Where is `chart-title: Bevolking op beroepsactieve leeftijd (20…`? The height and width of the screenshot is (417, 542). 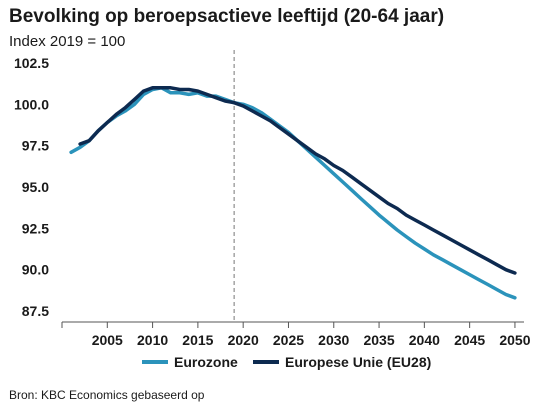
chart-title: Bevolking op beroepsactieve leeftijd (20… is located at coordinates (227, 16).